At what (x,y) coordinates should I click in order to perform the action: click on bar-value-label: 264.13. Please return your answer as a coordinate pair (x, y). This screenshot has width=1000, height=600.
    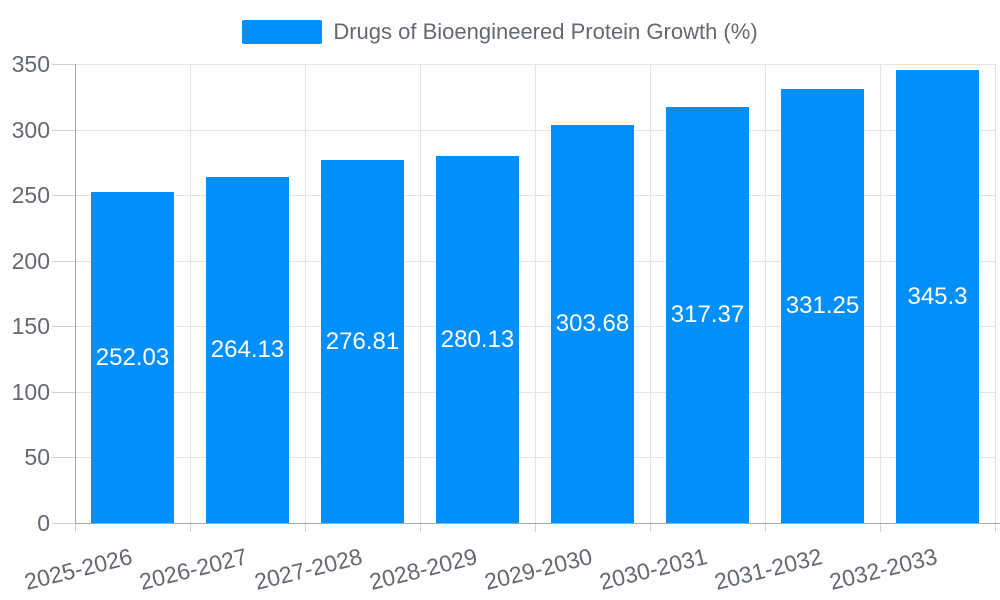
    Looking at the image, I should click on (247, 349).